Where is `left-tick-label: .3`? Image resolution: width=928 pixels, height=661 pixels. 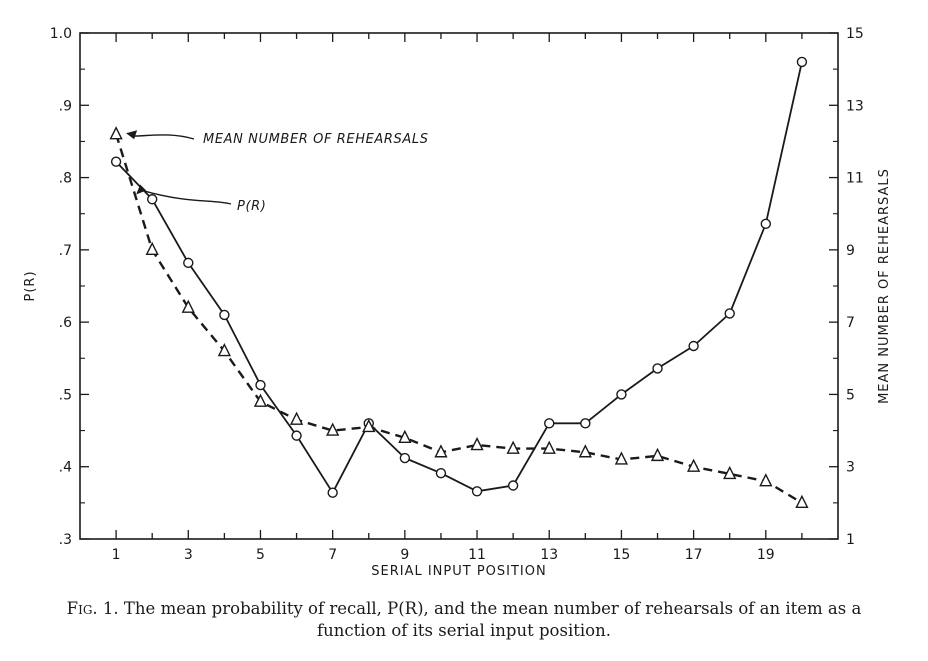 left-tick-label: .3 is located at coordinates (65, 540).